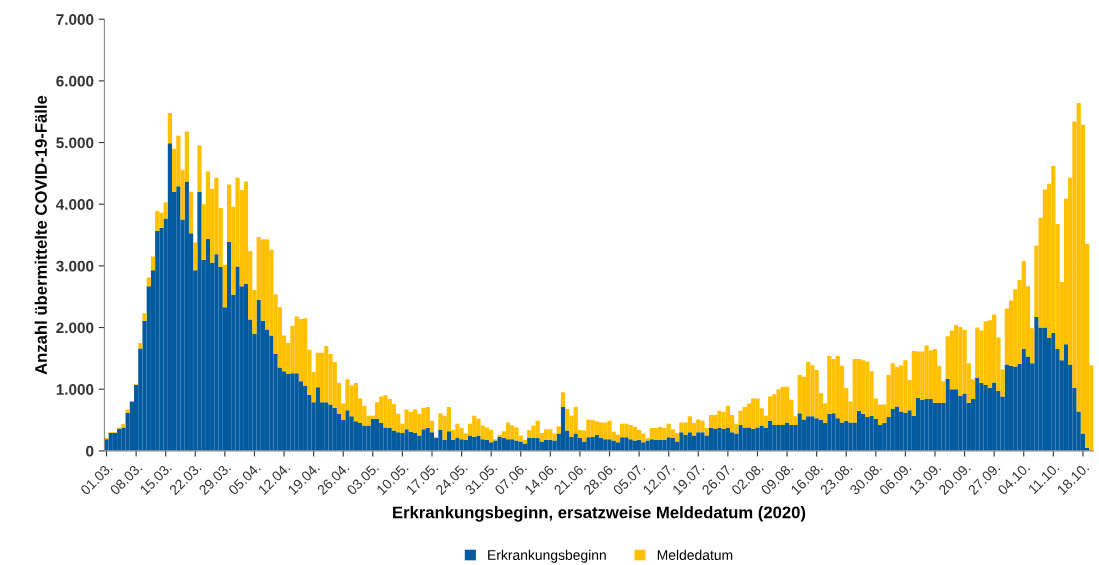  Describe the element at coordinates (75, 143) in the screenshot. I see `y-tick-label: 5.000` at that location.